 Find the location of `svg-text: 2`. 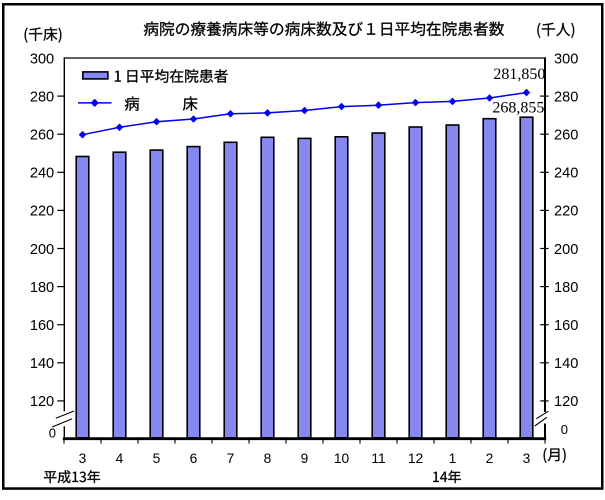

svg-text: 2 is located at coordinates (490, 458).